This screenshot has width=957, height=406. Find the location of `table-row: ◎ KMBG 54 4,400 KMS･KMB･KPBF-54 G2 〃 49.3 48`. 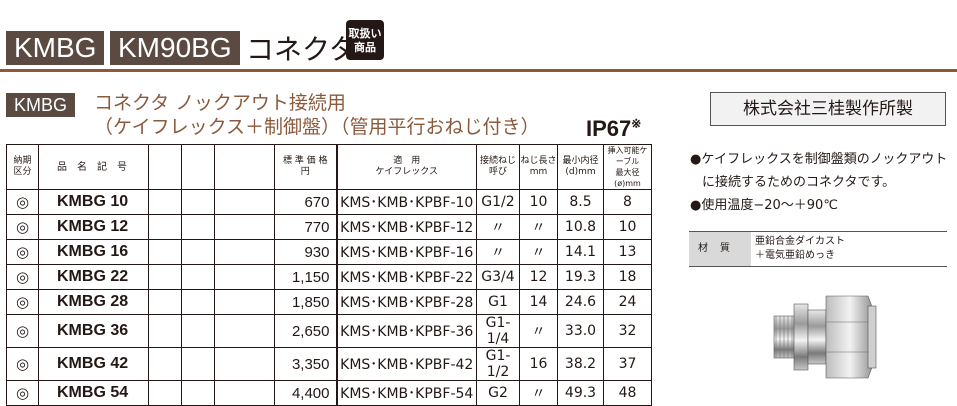

table-row: ◎ KMBG 54 4,400 KMS･KMB･KPBF-54 G2 〃 49.3 48 is located at coordinates (329, 393).